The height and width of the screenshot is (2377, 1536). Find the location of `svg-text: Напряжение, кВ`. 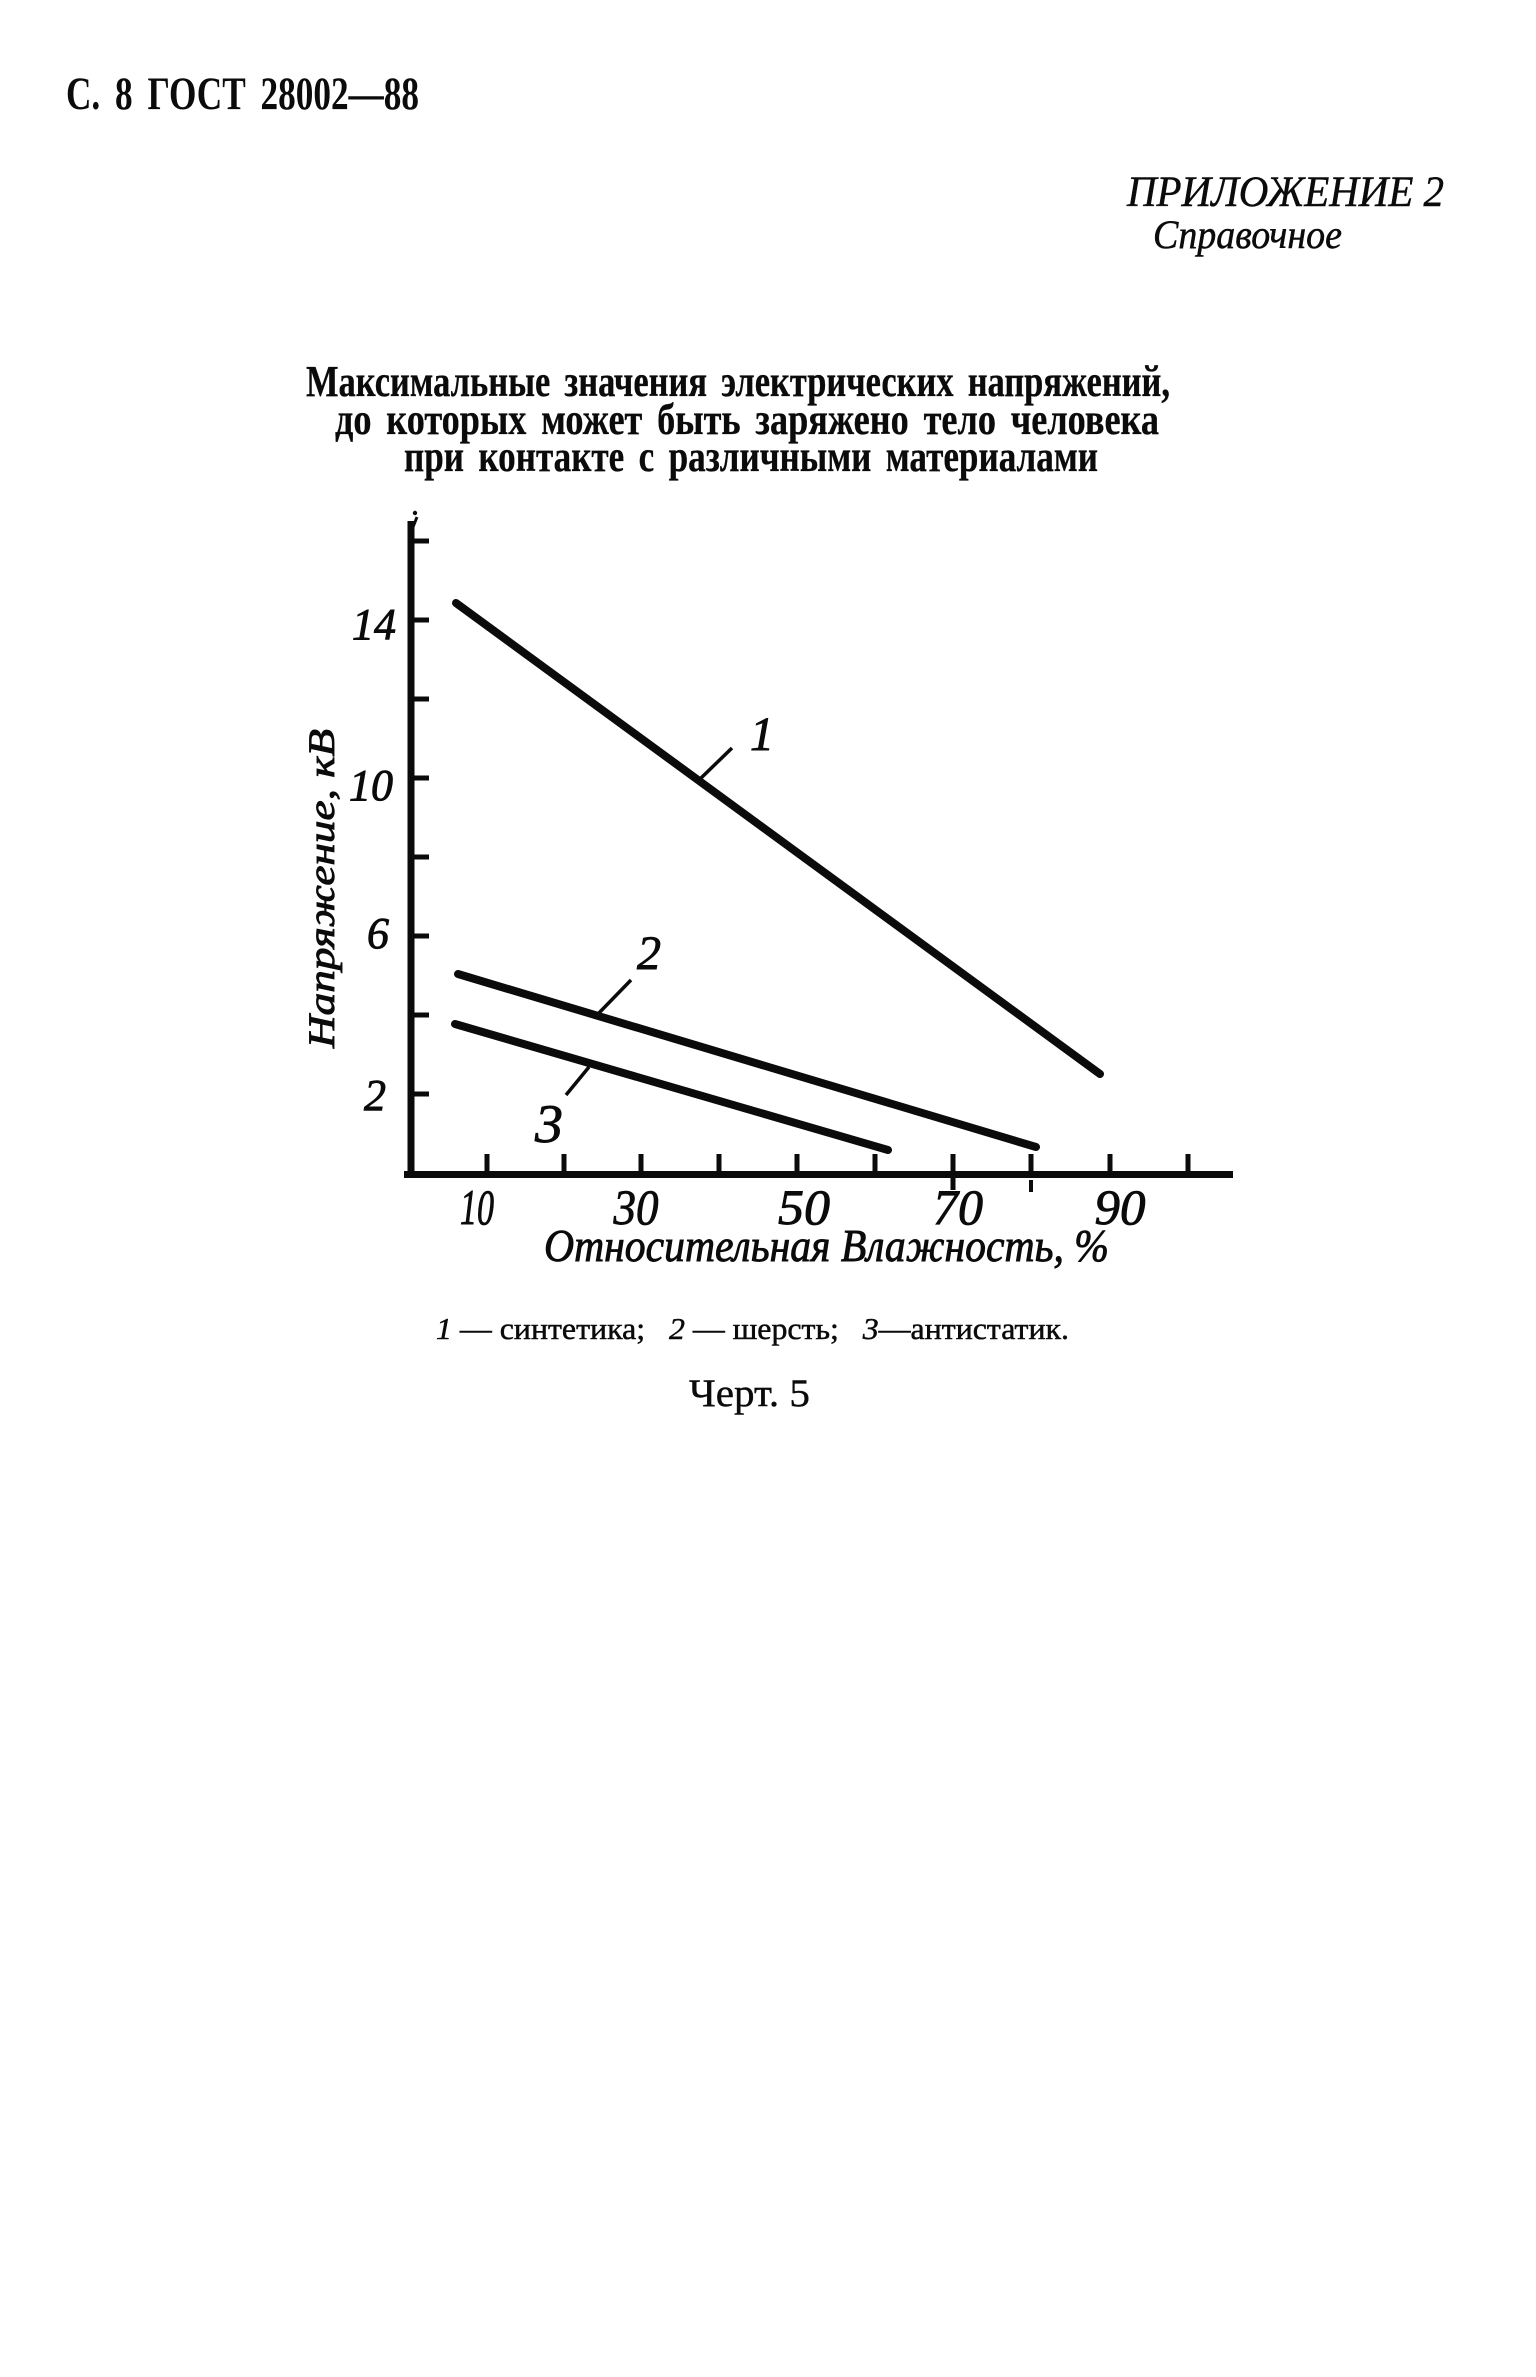

svg-text: Напряжение, кВ is located at coordinates (322, 889).